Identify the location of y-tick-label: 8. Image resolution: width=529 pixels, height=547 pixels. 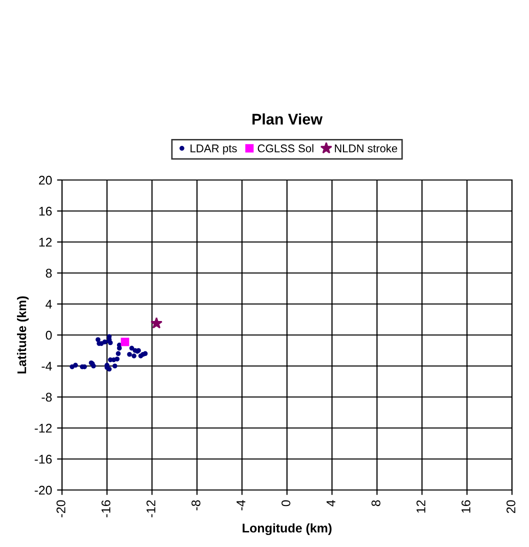
(49, 273).